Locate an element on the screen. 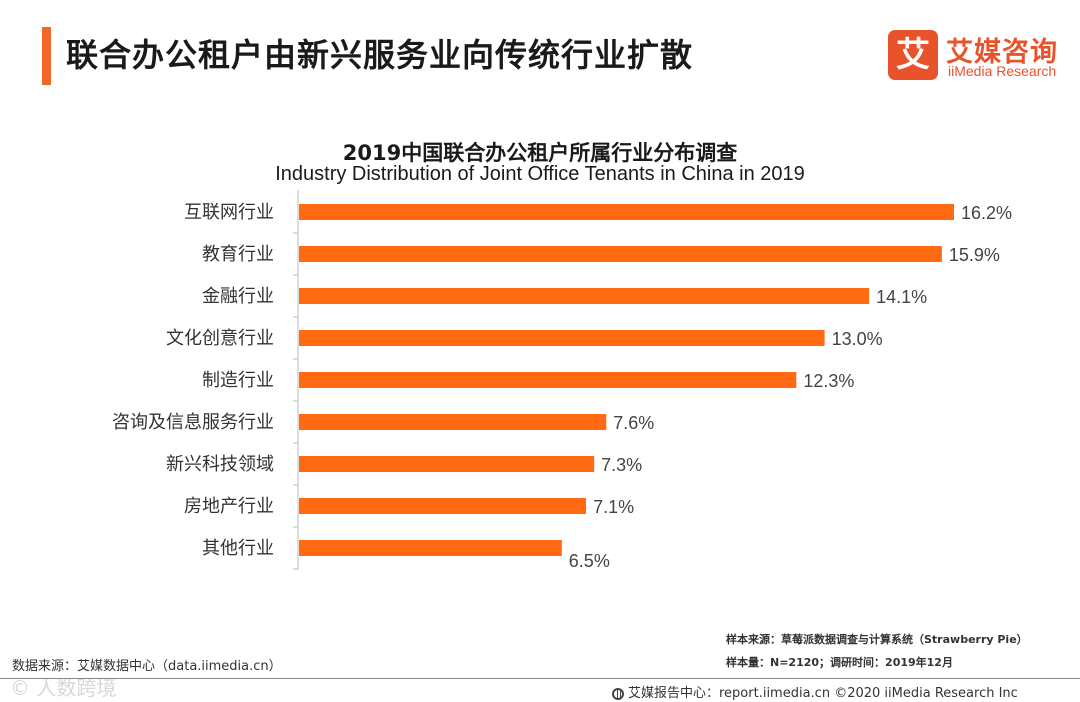 The image size is (1080, 702). category-label: 互联网行业 is located at coordinates (229, 212).